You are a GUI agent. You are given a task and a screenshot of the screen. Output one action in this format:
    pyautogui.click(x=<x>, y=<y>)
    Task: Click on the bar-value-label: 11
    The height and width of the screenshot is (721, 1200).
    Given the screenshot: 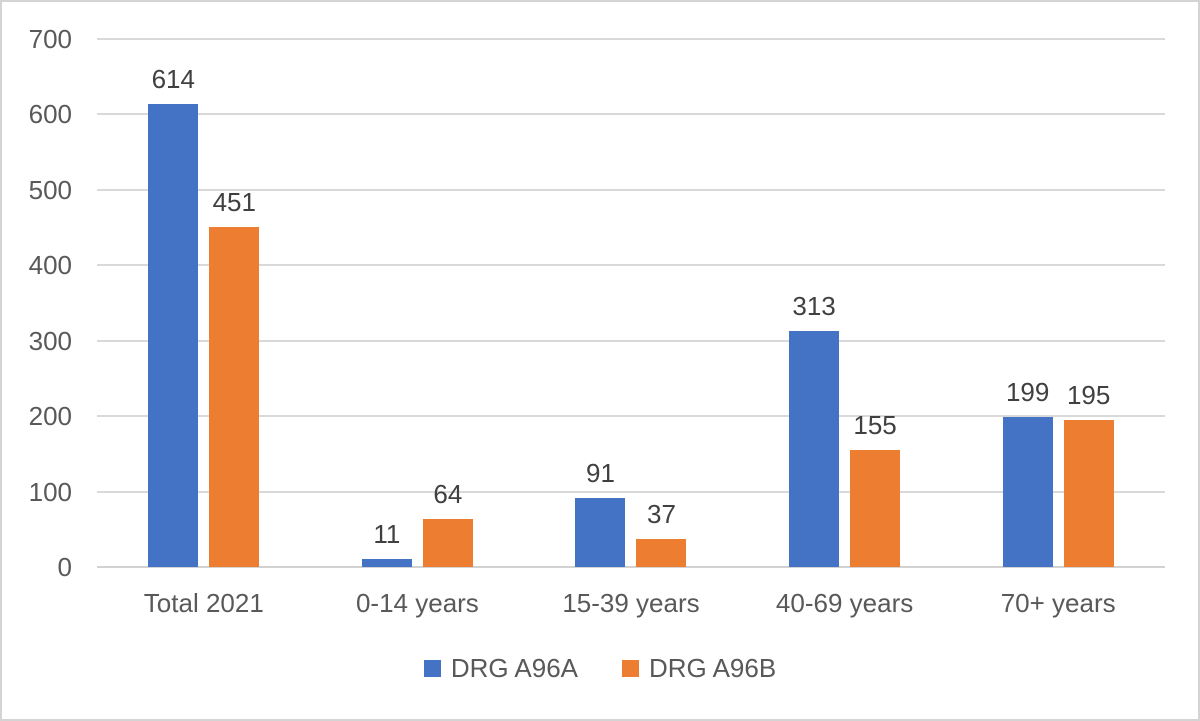 What is the action you would take?
    pyautogui.click(x=387, y=533)
    